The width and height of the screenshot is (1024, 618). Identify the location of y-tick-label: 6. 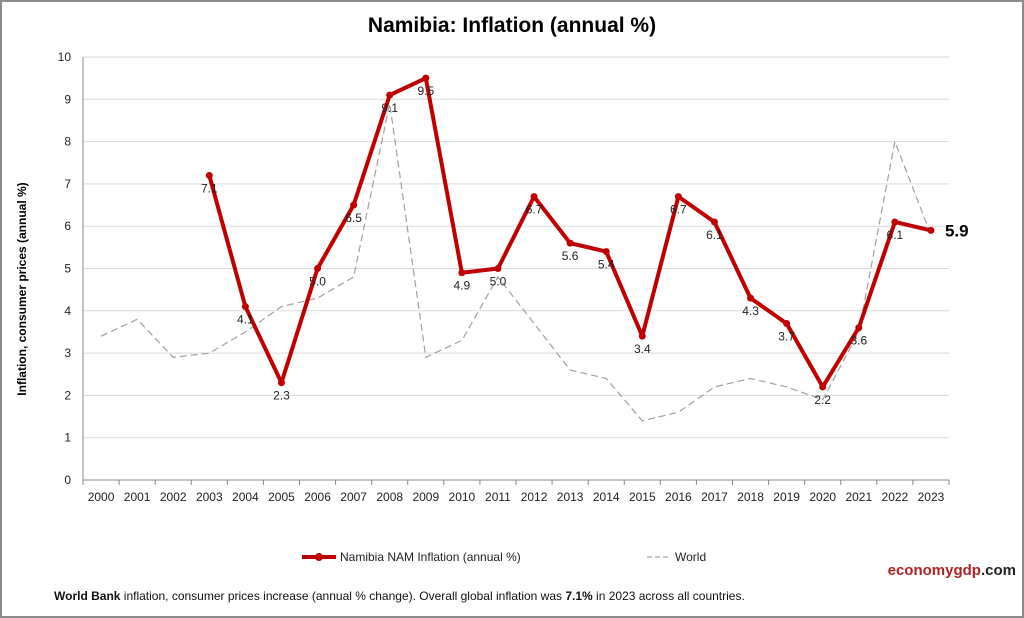
(67, 226).